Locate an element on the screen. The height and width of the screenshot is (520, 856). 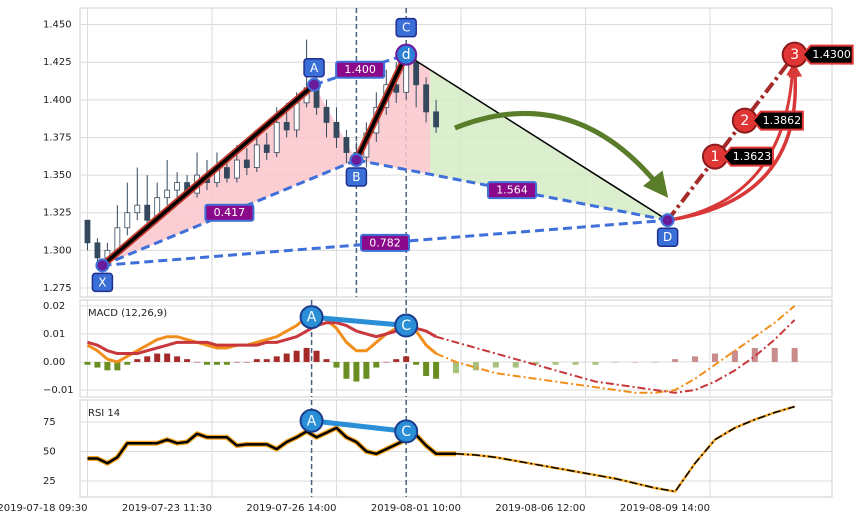
point-label: C is located at coordinates (406, 28).